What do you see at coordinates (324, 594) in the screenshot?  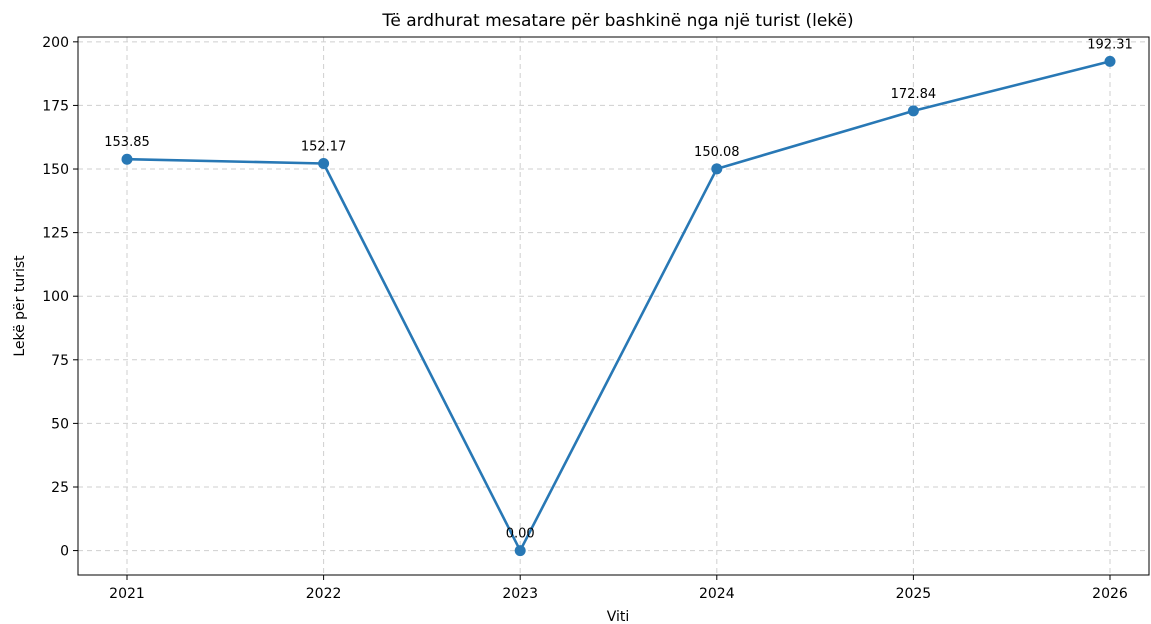 I see `x-tick-label: 2022` at bounding box center [324, 594].